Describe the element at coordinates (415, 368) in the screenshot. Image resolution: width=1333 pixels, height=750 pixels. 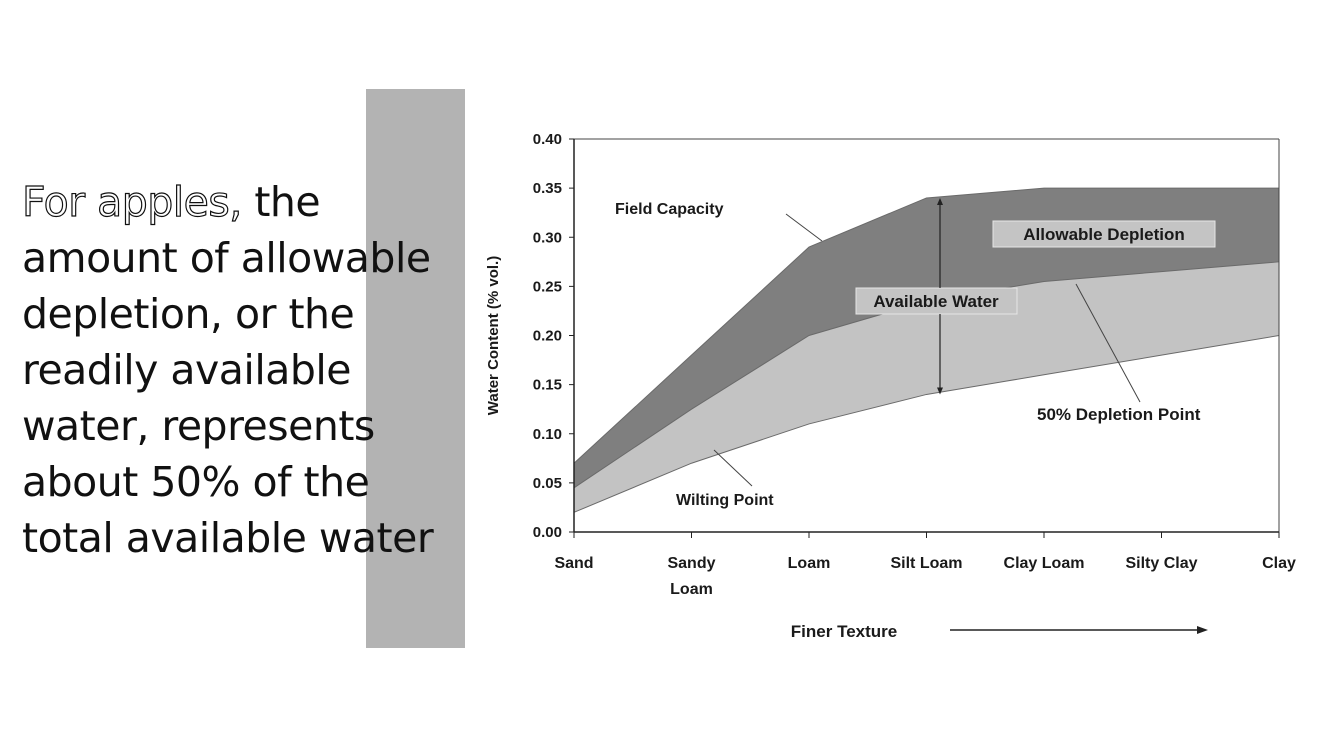
I see `side-bar-decoration` at that location.